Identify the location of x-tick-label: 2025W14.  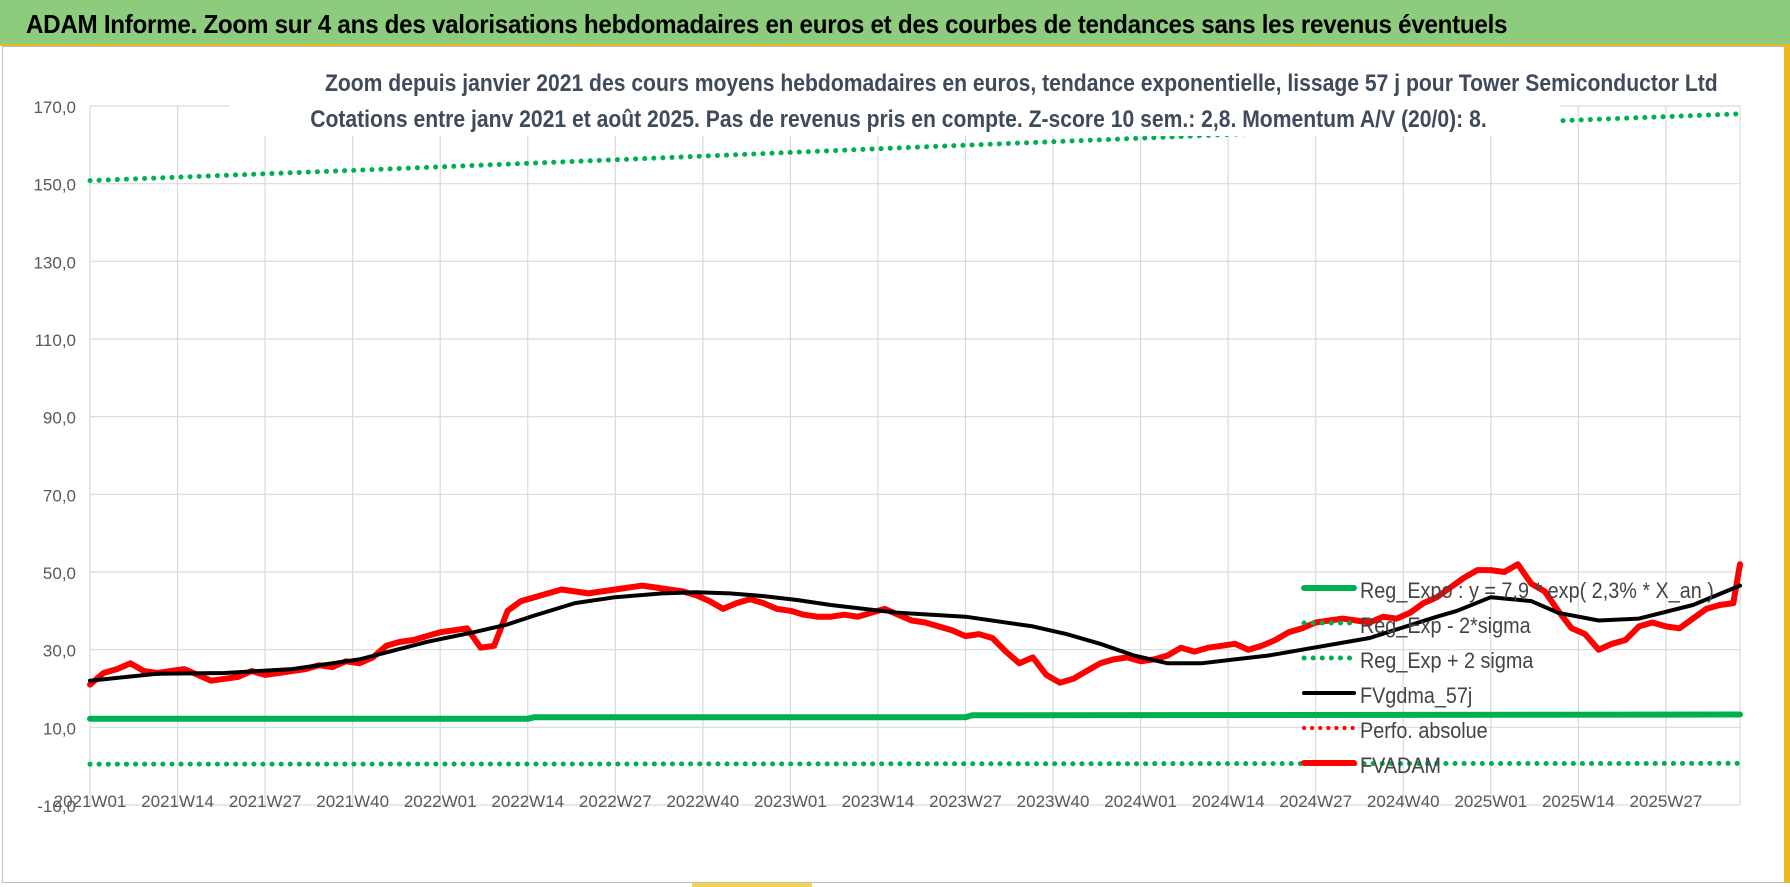
(1578, 801).